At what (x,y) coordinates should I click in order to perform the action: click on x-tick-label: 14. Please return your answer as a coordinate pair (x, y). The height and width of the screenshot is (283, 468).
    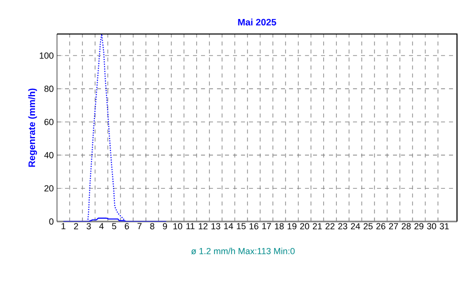
    Looking at the image, I should click on (229, 226).